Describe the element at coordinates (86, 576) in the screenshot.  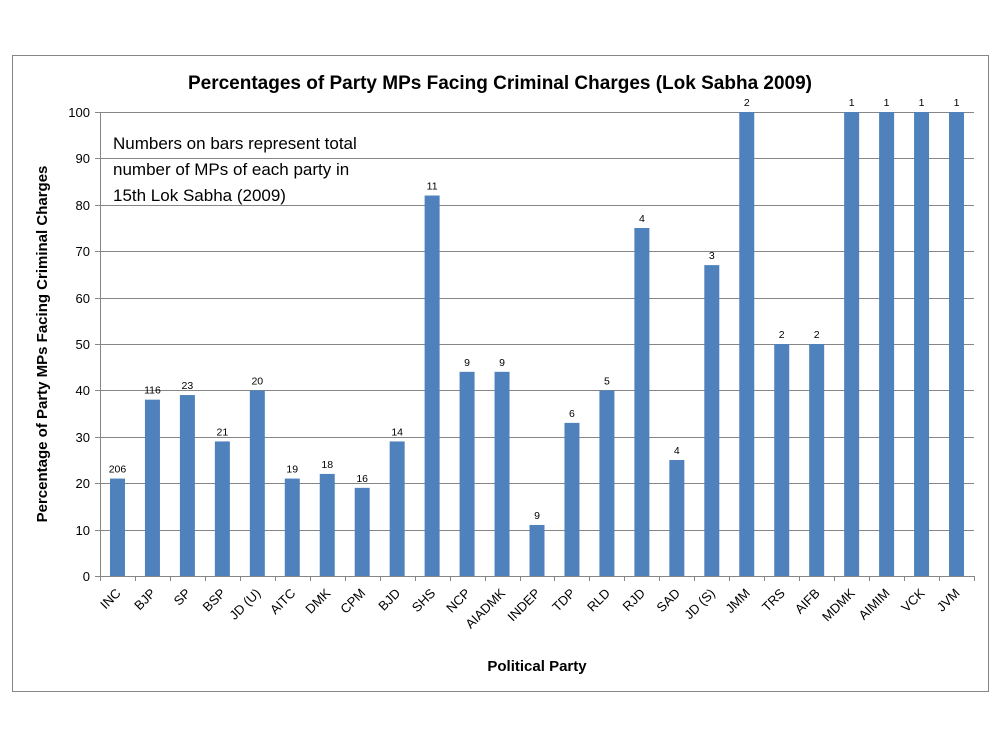
I see `y-tick-label: 0` at that location.